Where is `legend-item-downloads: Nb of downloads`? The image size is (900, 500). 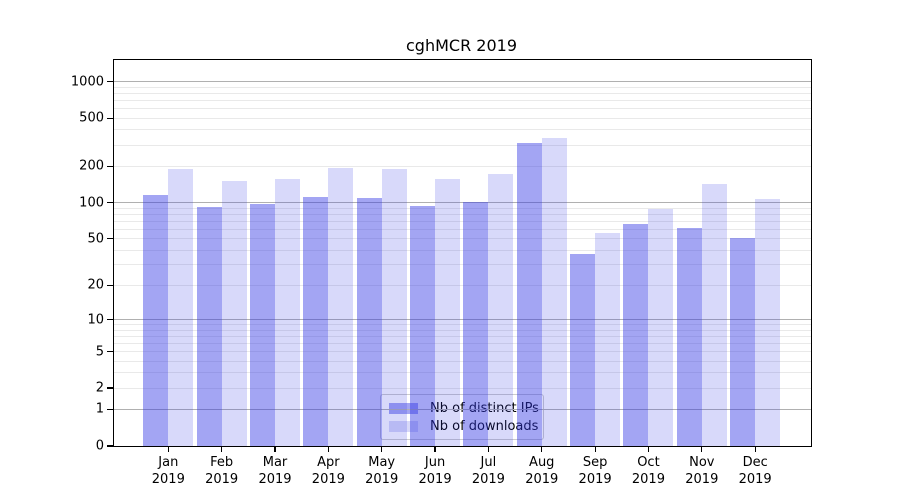 legend-item-downloads: Nb of downloads is located at coordinates (464, 426).